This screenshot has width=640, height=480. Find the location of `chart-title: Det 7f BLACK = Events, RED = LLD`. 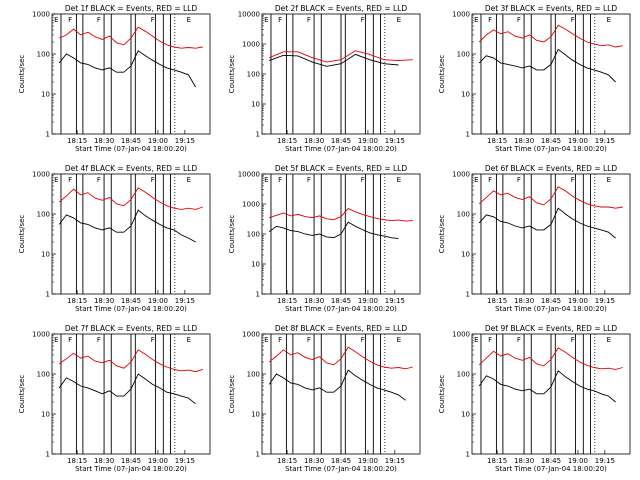

chart-title: Det 7f BLACK = Events, RED = LLD is located at coordinates (131, 328).